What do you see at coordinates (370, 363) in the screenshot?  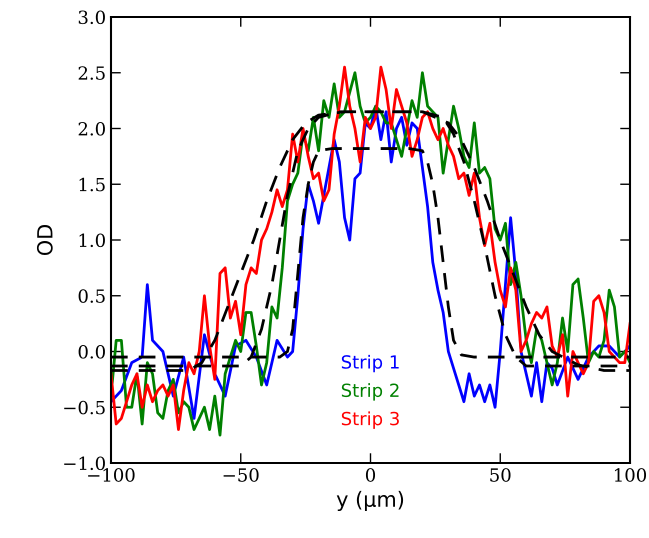 I see `text: Strip 1` at bounding box center [370, 363].